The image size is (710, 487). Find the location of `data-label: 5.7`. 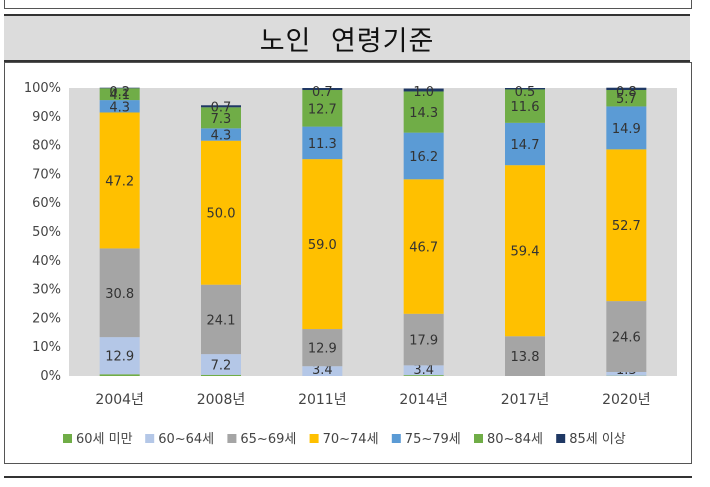

data-label: 5.7 is located at coordinates (626, 99).